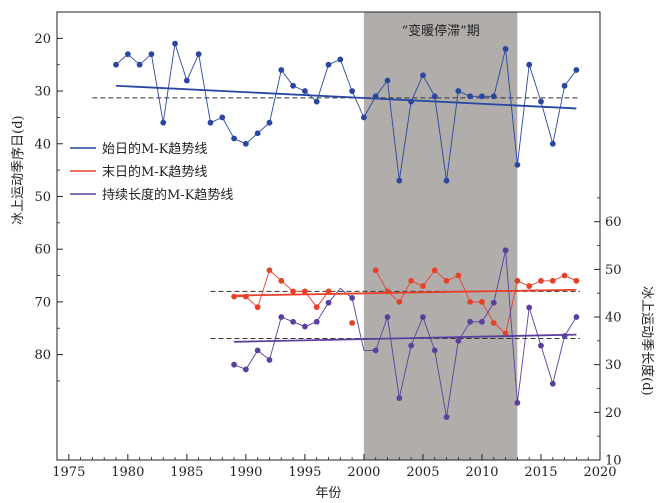  Describe the element at coordinates (599, 472) in the screenshot. I see `x-tick-label: 2020` at that location.